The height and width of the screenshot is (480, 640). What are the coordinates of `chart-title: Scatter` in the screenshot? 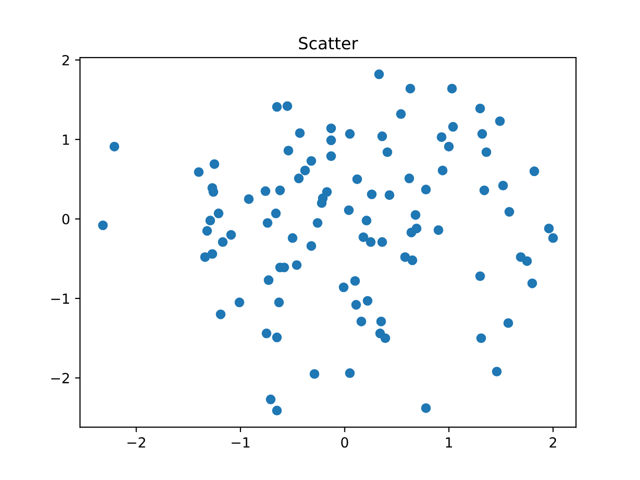 It's located at (328, 43).